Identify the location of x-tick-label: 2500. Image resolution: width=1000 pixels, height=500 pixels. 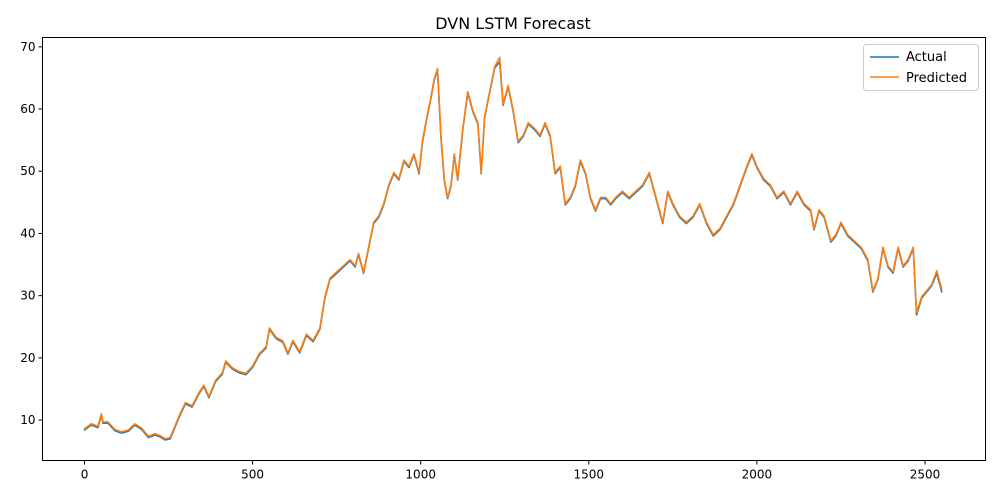
(925, 475).